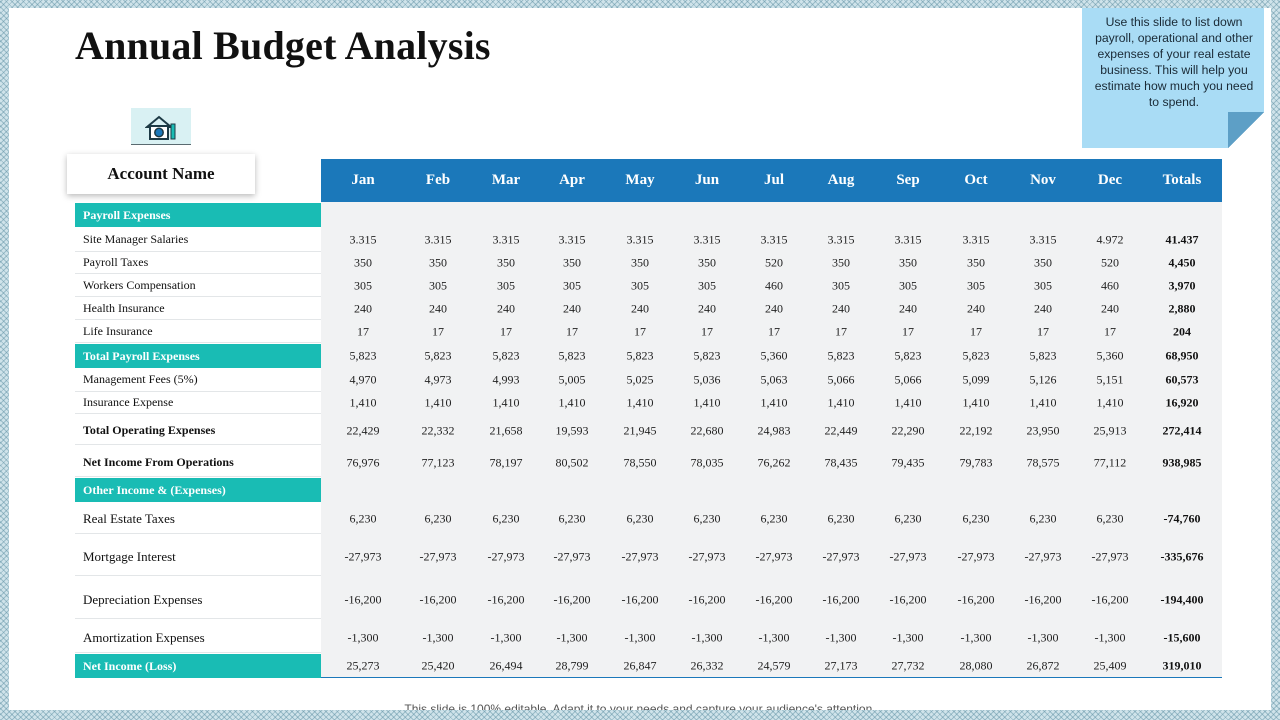 The width and height of the screenshot is (1280, 720). What do you see at coordinates (908, 665) in the screenshot?
I see `table-cell: 27,732` at bounding box center [908, 665].